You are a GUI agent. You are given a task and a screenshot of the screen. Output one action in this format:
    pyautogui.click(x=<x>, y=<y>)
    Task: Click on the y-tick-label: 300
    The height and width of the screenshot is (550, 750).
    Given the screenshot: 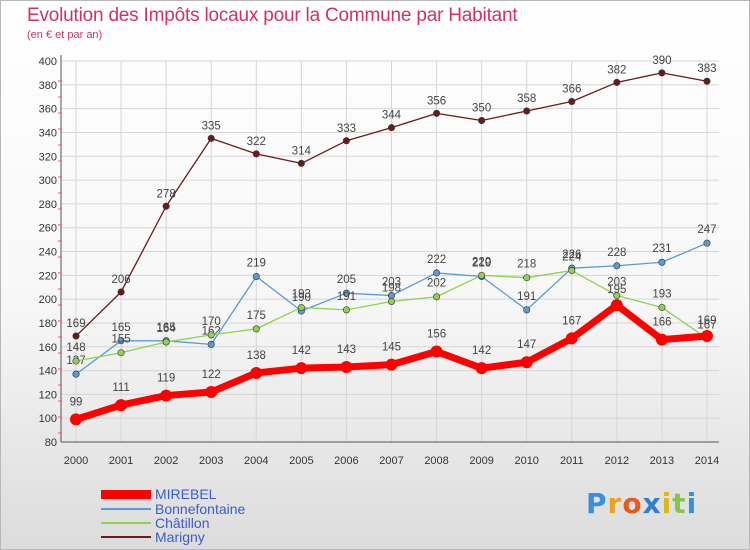 What is the action you would take?
    pyautogui.click(x=48, y=181)
    